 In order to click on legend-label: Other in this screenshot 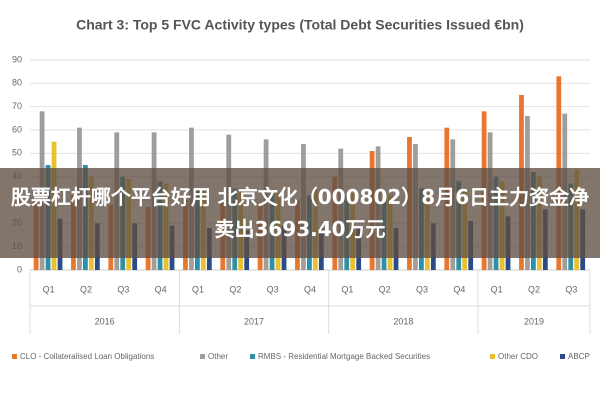, I will do `click(218, 356)`.